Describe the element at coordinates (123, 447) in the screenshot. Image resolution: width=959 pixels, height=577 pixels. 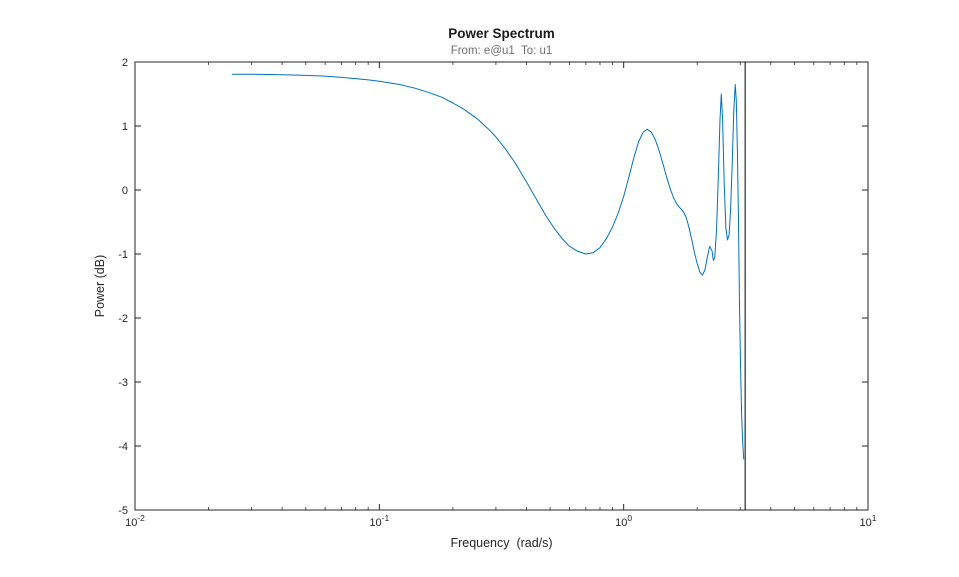
I see `y-tick-label: -4` at that location.